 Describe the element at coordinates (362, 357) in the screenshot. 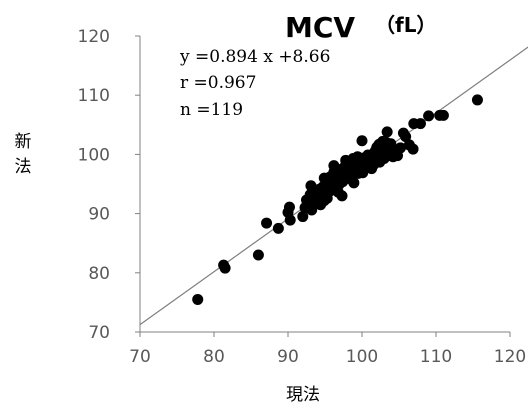

I see `x-tick-label: 100` at that location.